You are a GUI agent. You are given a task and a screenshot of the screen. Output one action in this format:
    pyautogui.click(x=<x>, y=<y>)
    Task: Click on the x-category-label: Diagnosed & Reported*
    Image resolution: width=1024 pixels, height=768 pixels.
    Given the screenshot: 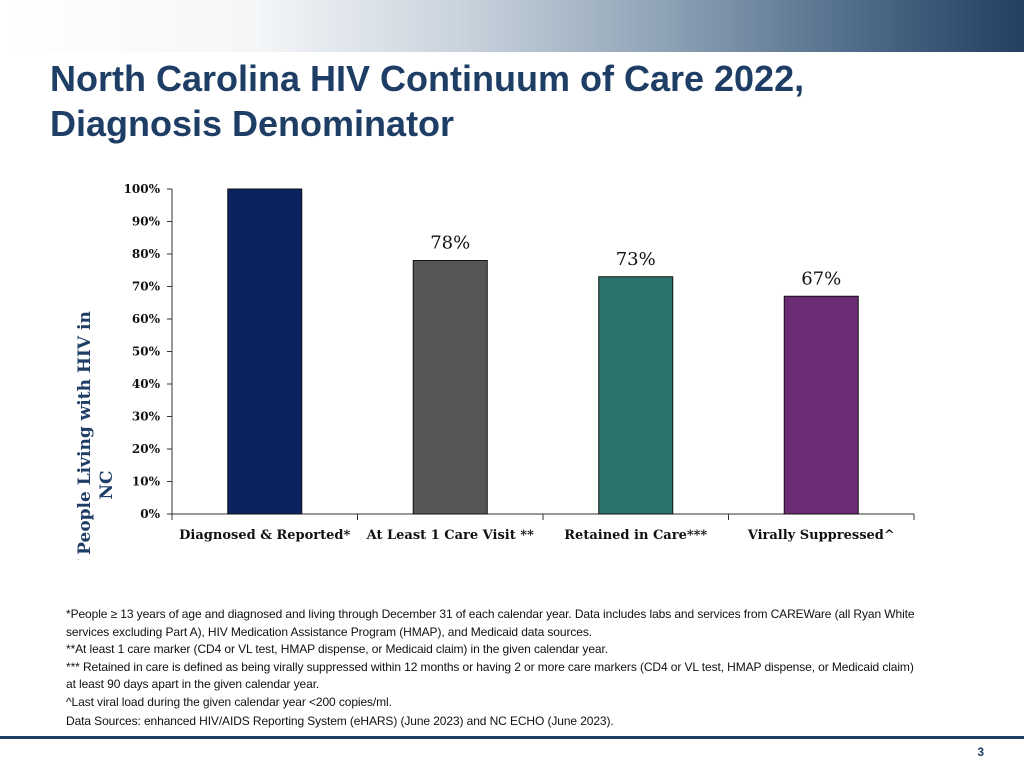 What is the action you would take?
    pyautogui.click(x=264, y=535)
    